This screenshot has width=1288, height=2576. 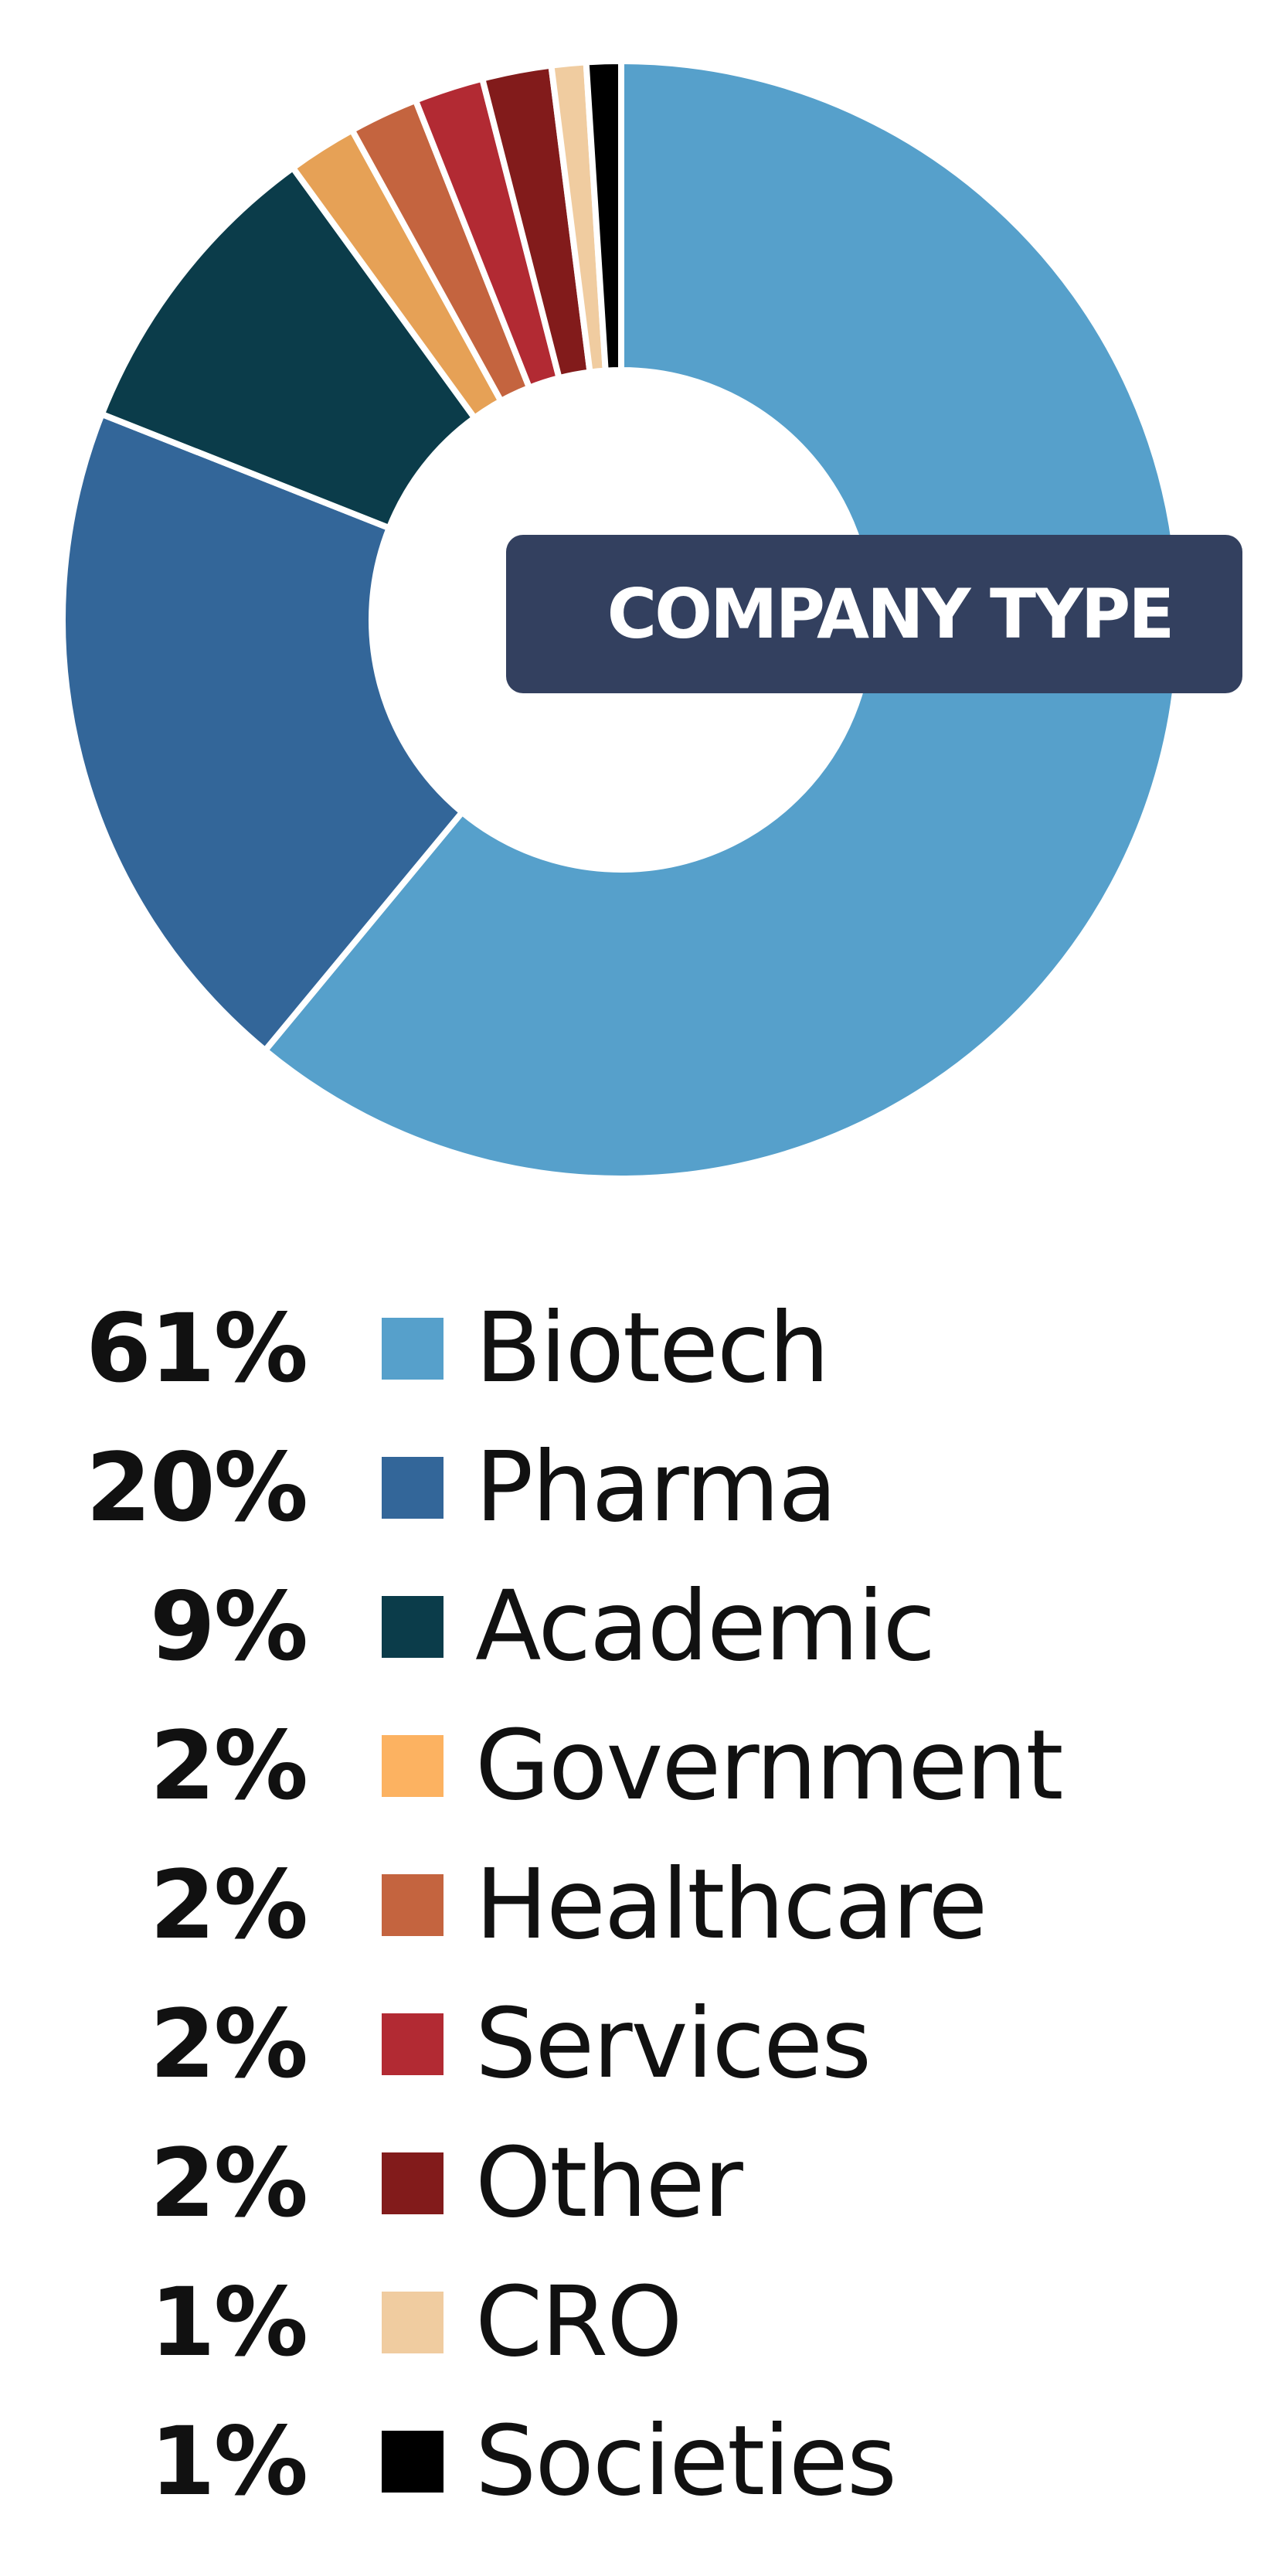 What do you see at coordinates (874, 614) in the screenshot?
I see `chart-title: COMPANY TYPE` at bounding box center [874, 614].